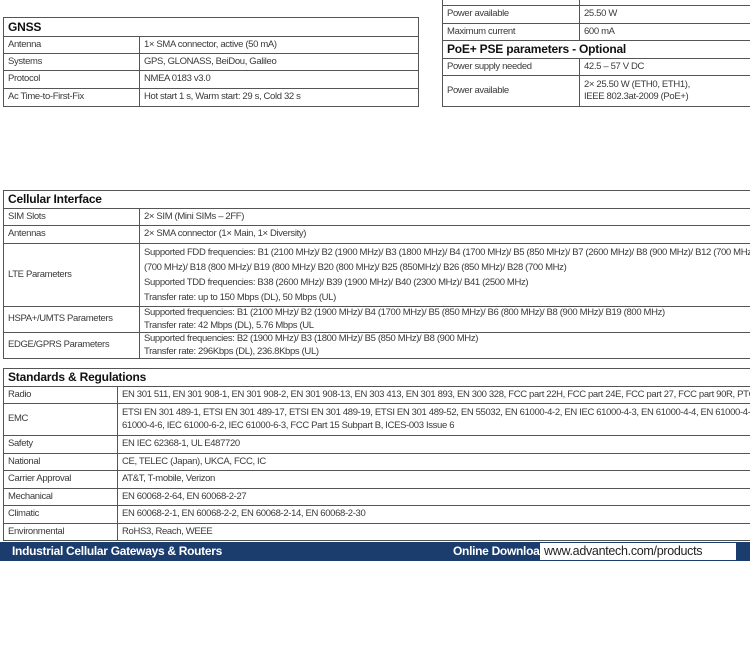  Describe the element at coordinates (71, 275) in the screenshot. I see `row-label: LTE Parameters` at that location.